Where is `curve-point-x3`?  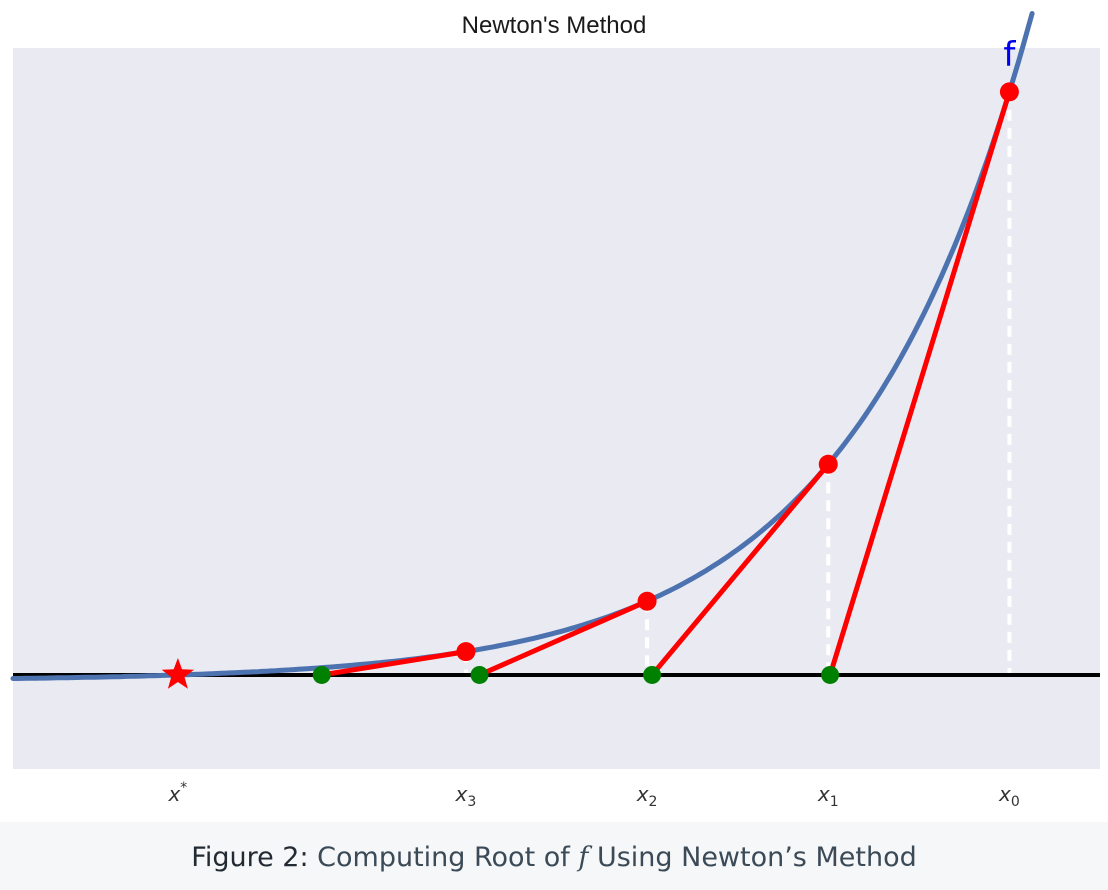 curve-point-x3 is located at coordinates (466, 652).